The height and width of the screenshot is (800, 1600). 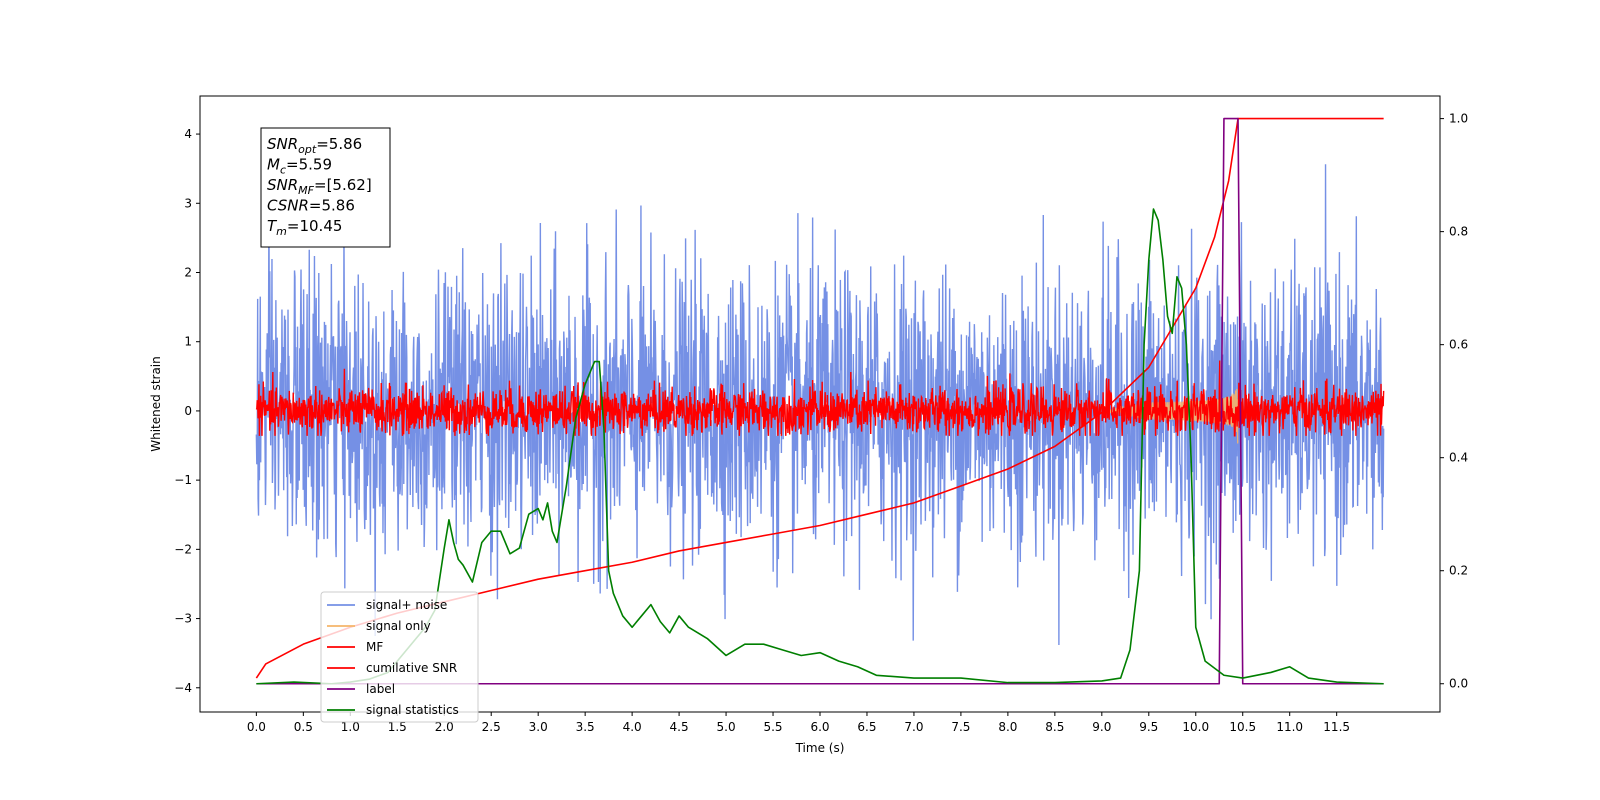 What do you see at coordinates (538, 727) in the screenshot?
I see `x-tick-label: 3.0` at bounding box center [538, 727].